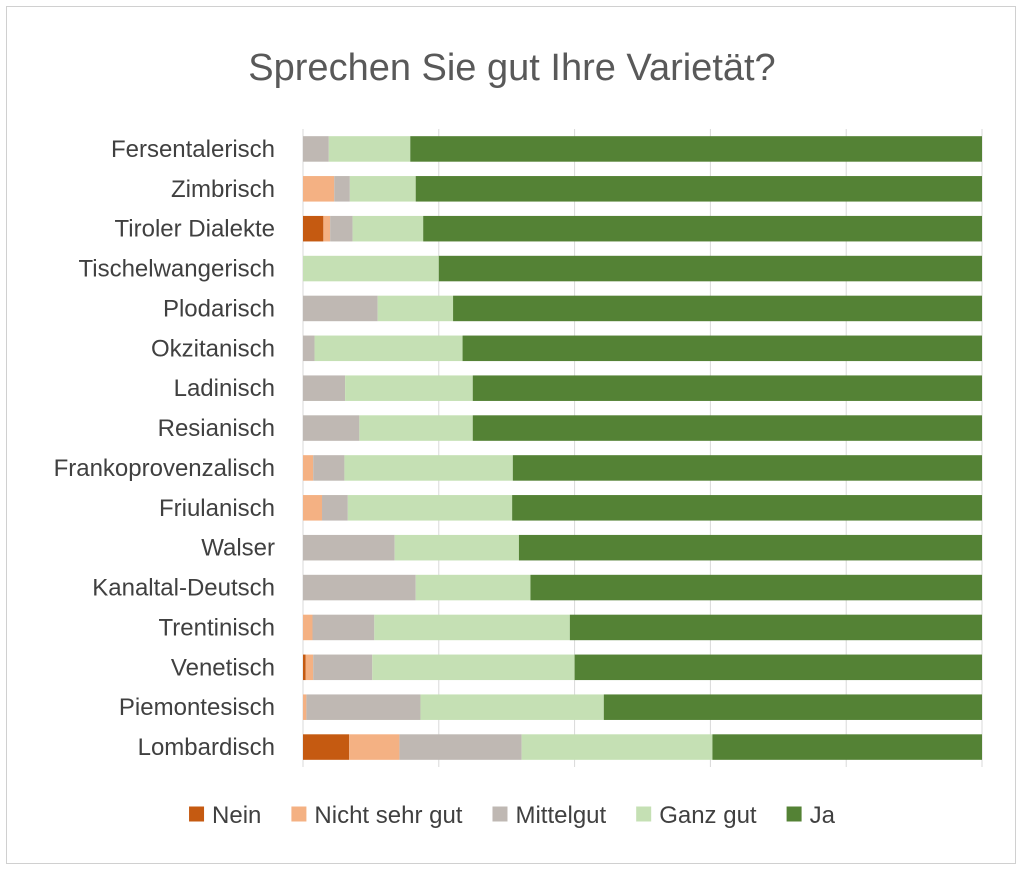 The image size is (1024, 872). I want to click on legend-label: Ja, so click(823, 815).